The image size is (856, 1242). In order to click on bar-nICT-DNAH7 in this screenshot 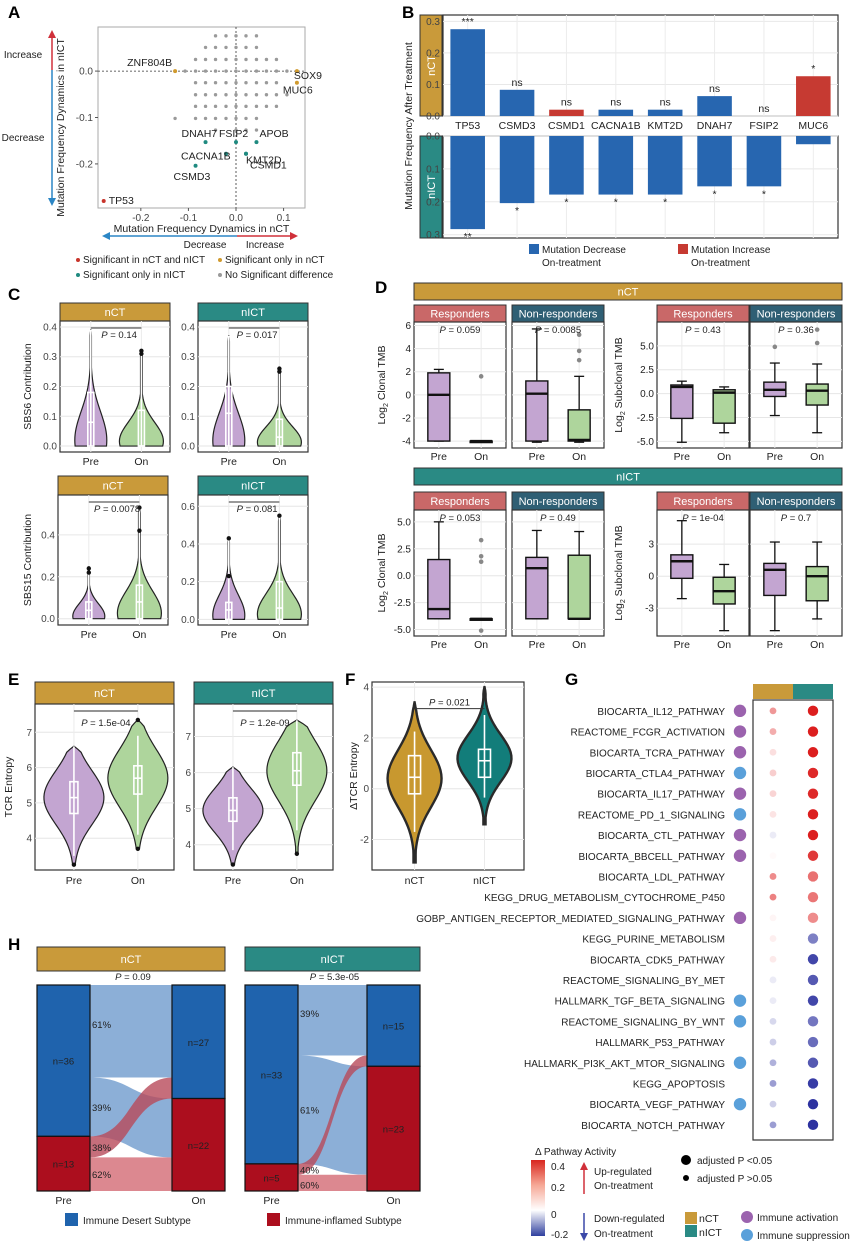, I will do `click(714, 161)`.